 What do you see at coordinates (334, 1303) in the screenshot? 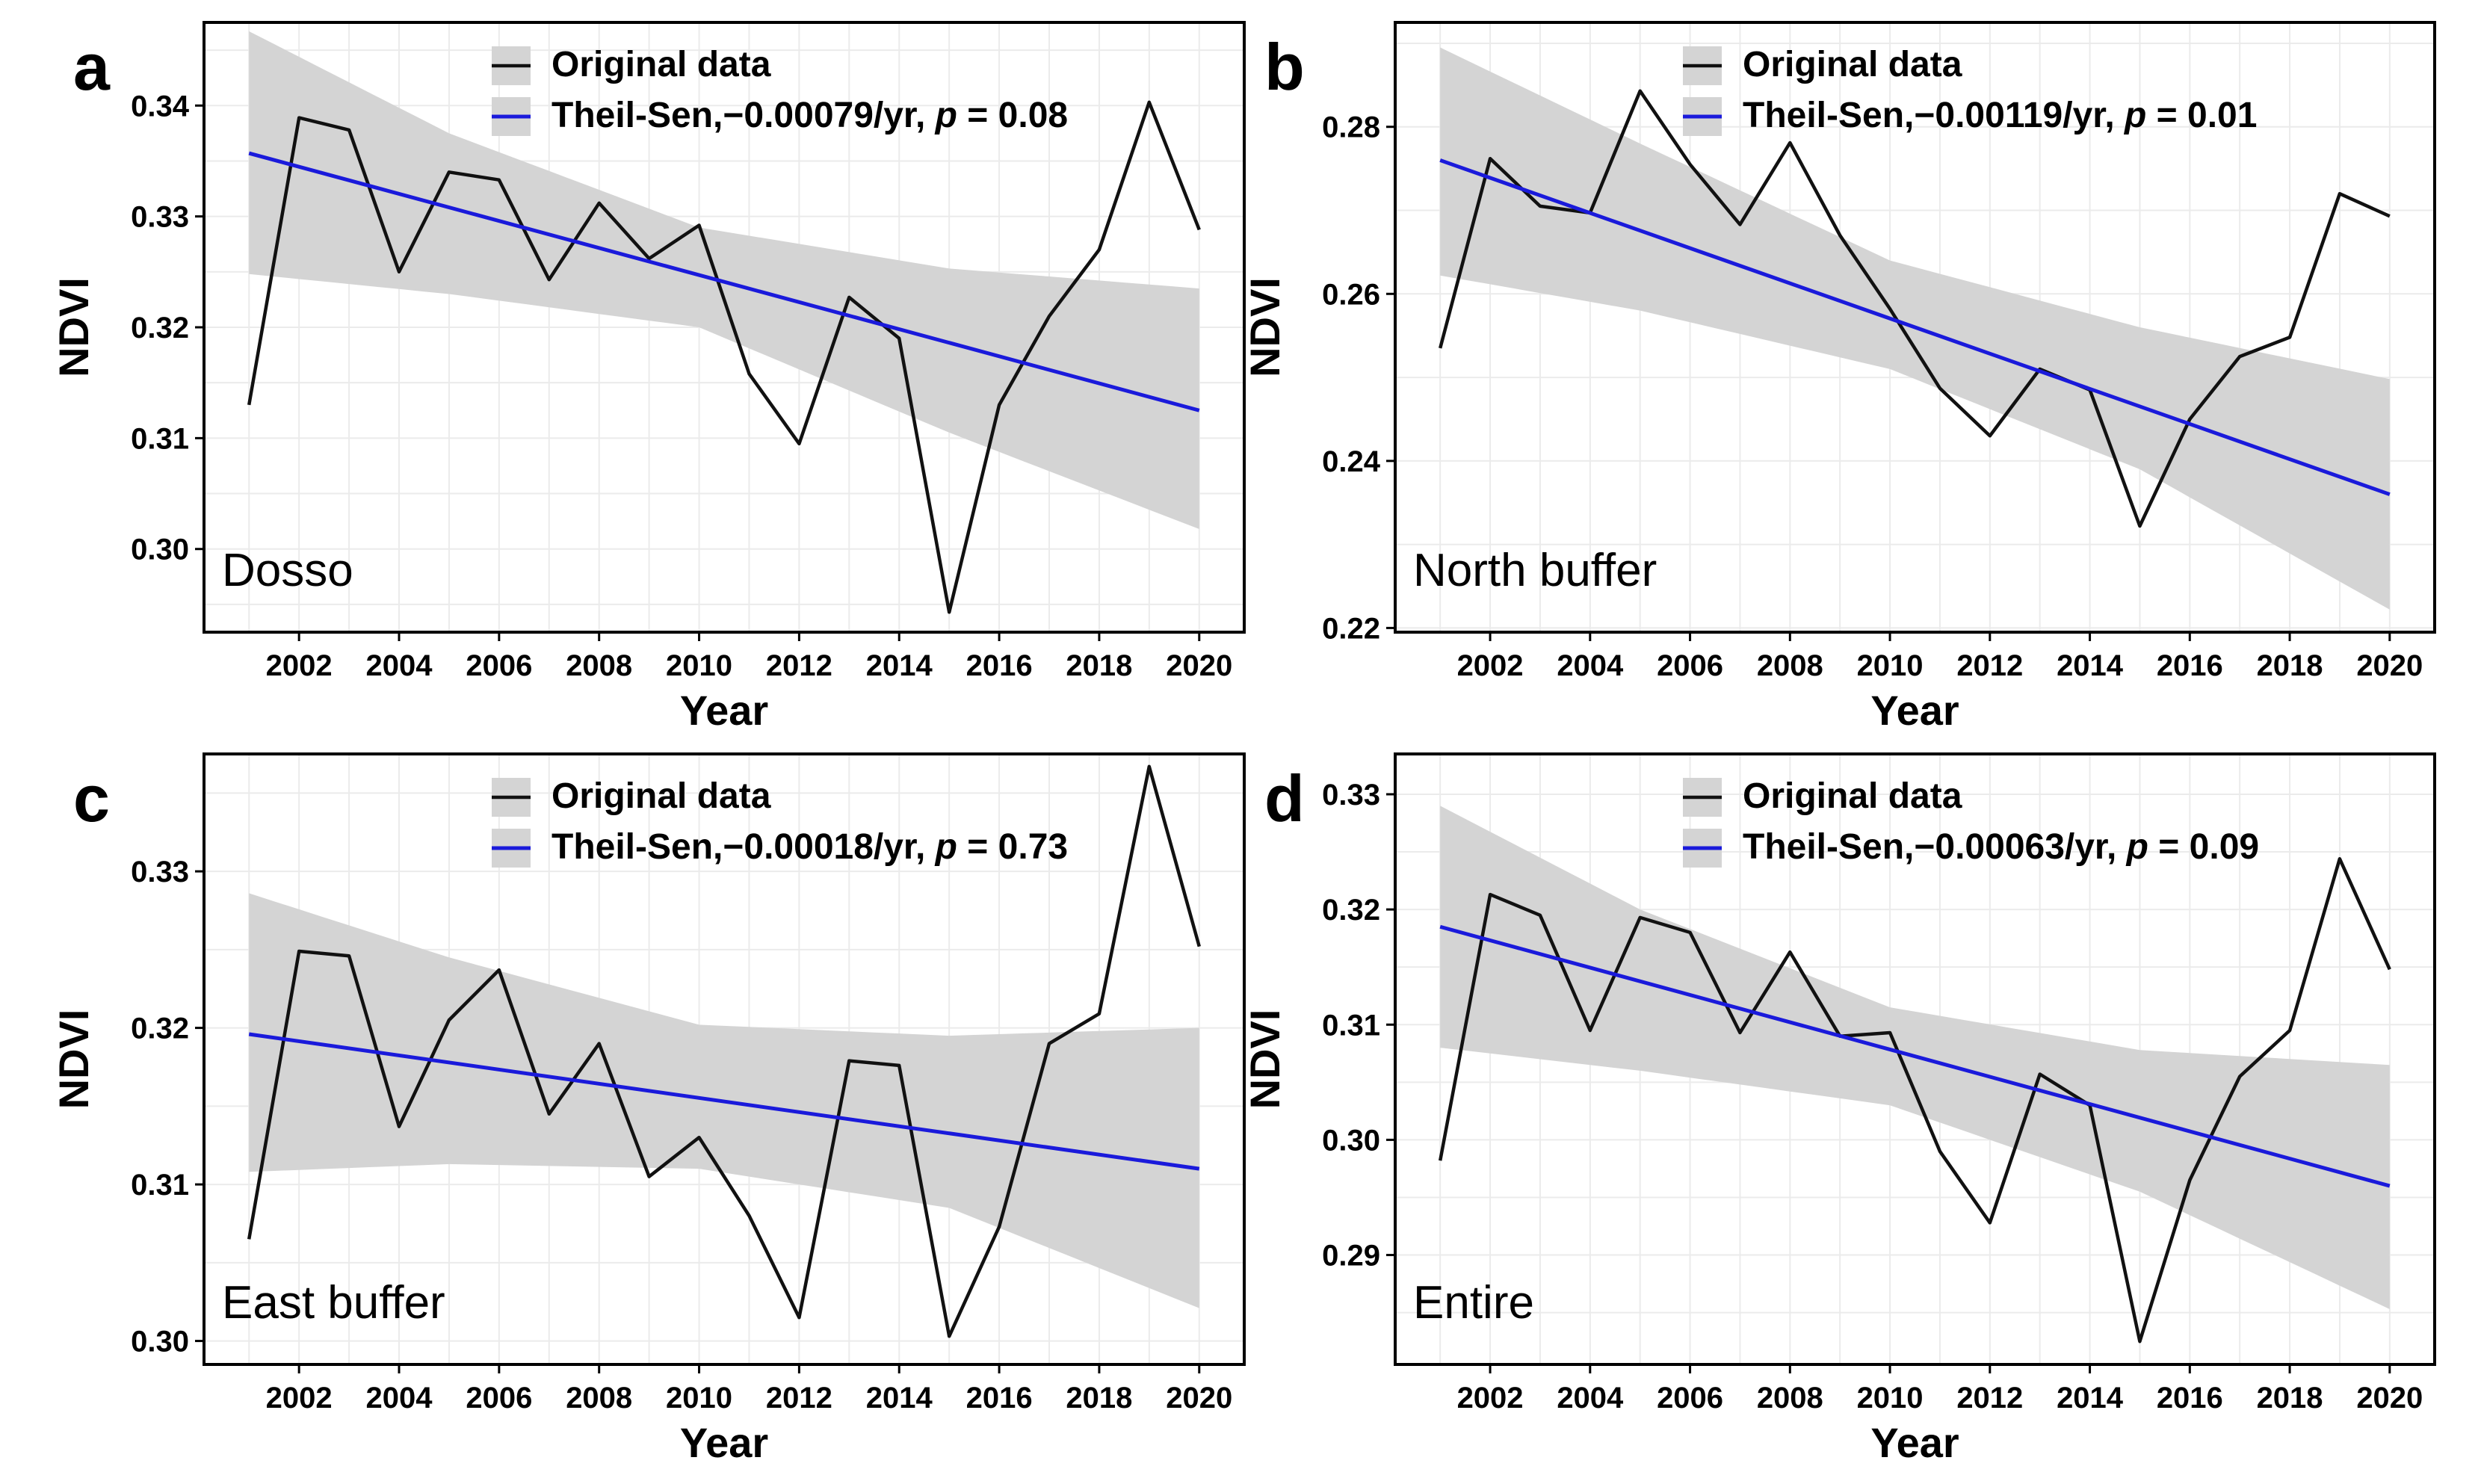
I see `region-label: East buffer` at bounding box center [334, 1303].